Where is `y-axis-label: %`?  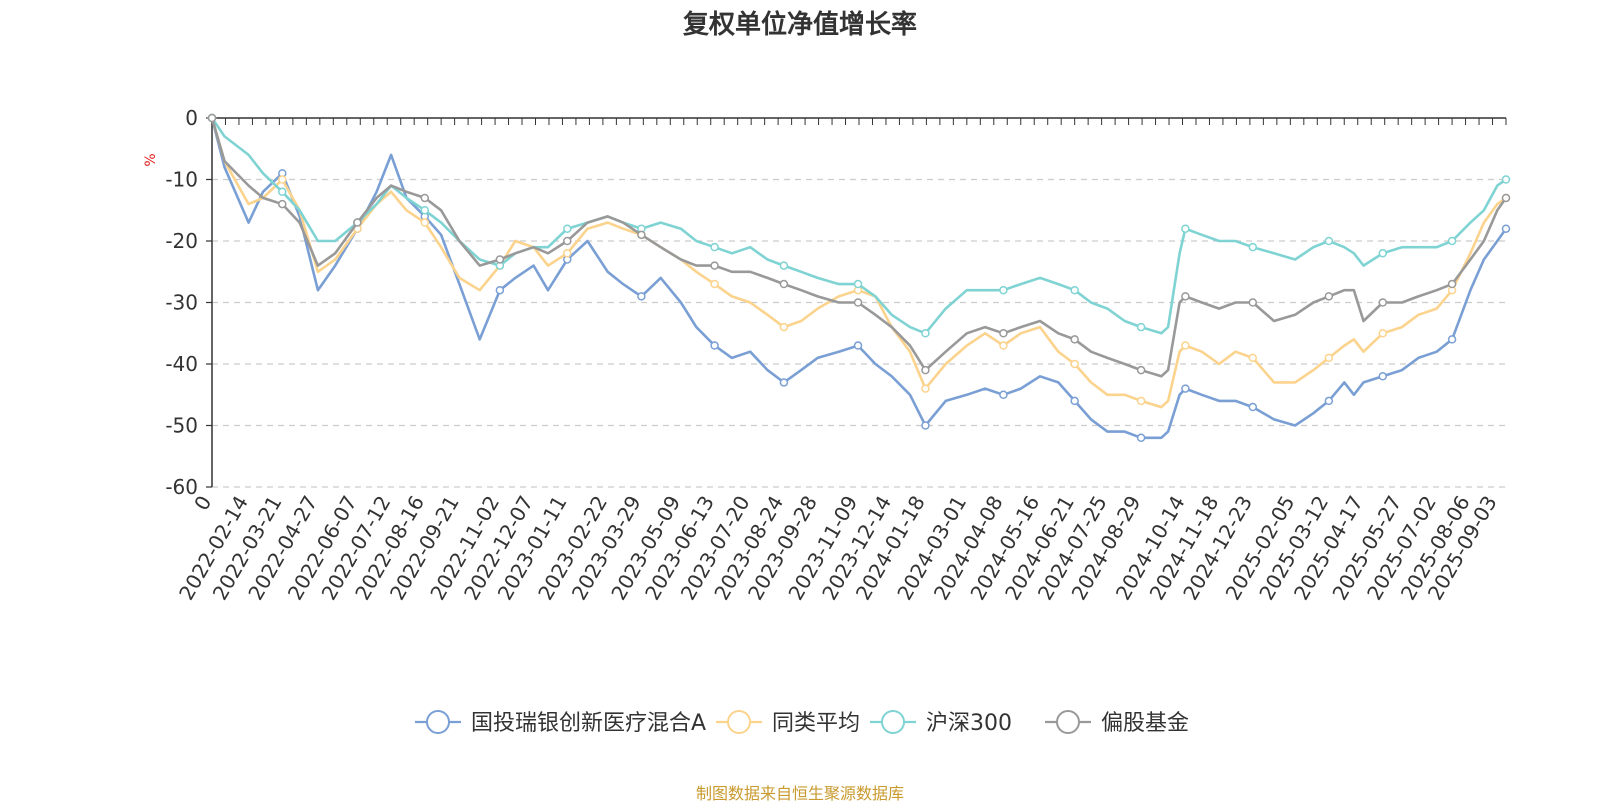
y-axis-label: % is located at coordinates (151, 159).